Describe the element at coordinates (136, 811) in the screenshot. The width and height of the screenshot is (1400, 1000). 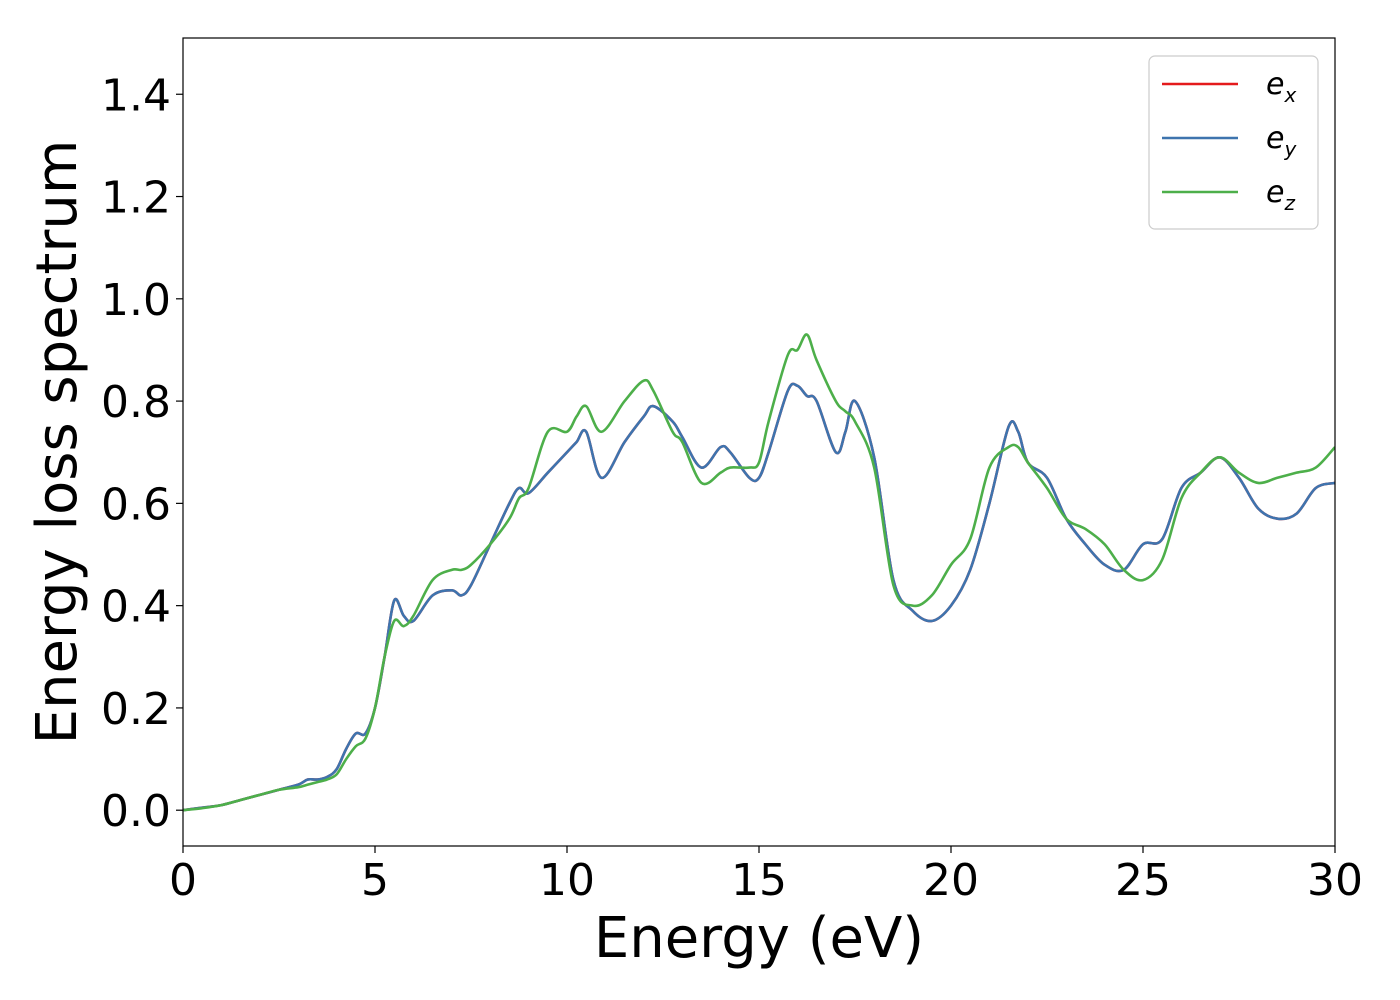
I see `y-tick-label: 0.0` at that location.